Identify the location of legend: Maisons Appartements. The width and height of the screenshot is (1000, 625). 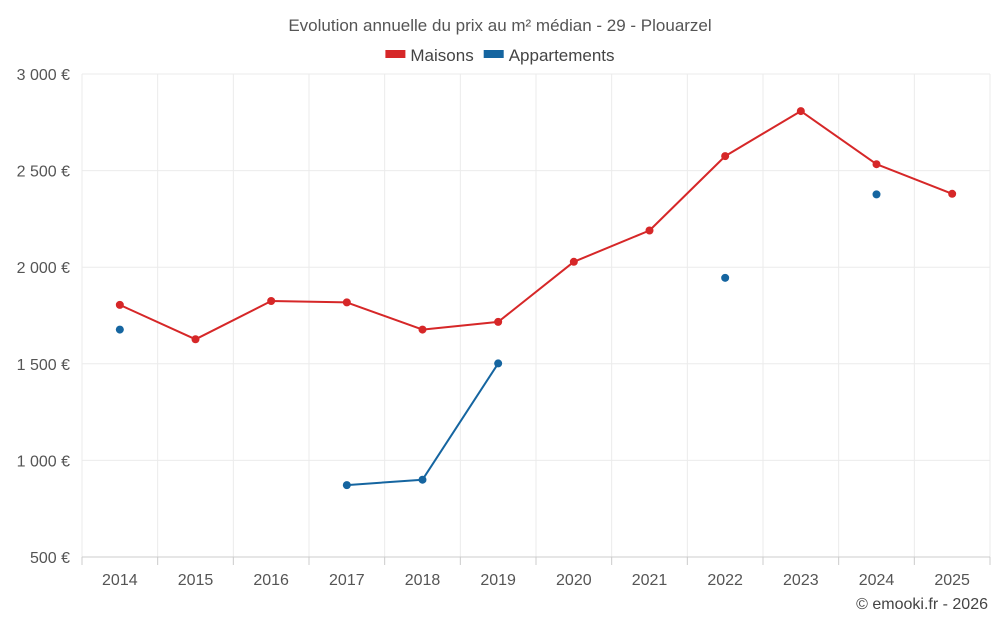
(500, 55).